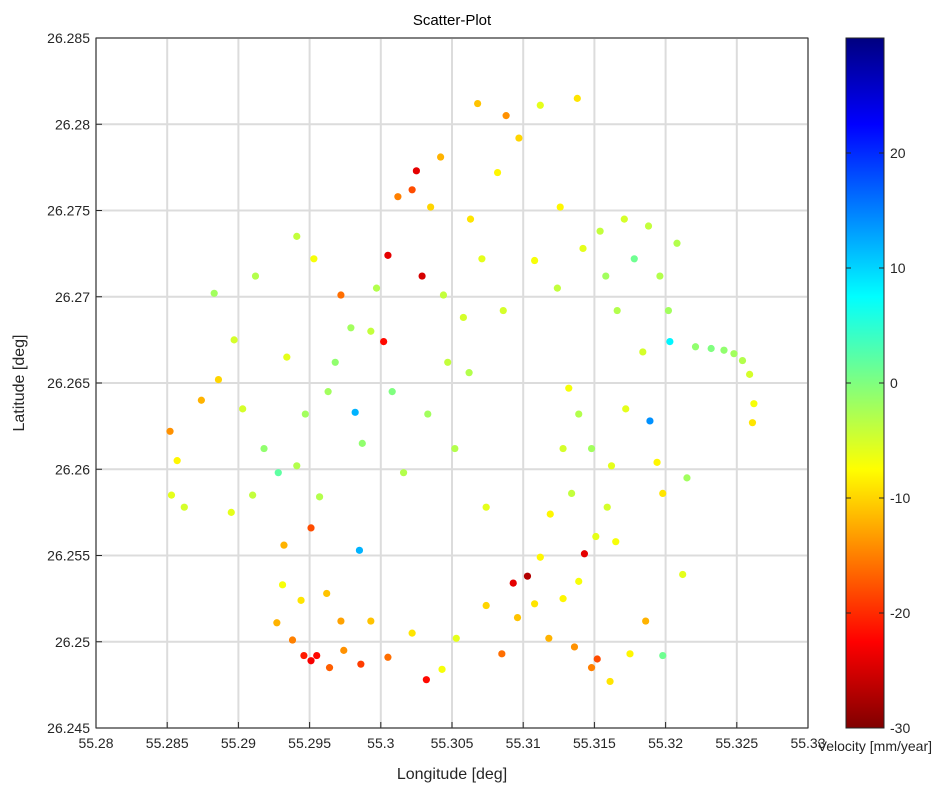 This screenshot has height=785, width=933. What do you see at coordinates (309, 743) in the screenshot?
I see `x-tick-label: 55.295` at bounding box center [309, 743].